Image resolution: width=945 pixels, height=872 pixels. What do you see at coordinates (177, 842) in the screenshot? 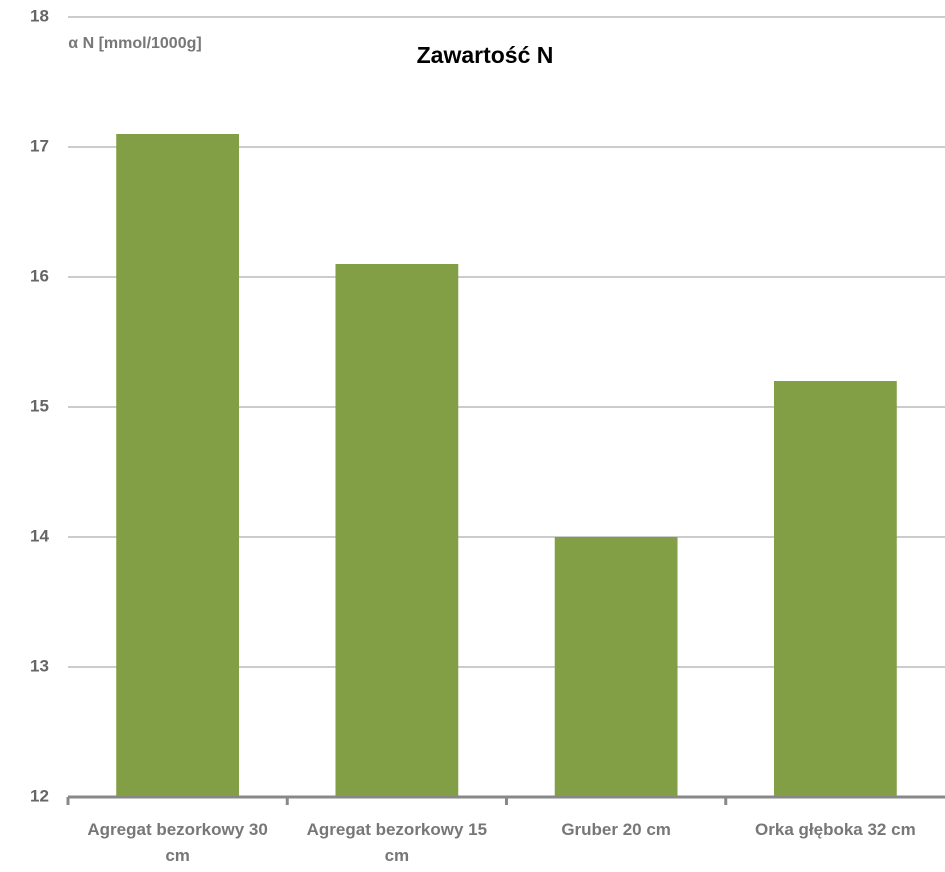
I see `x-tick-label: Agregat bezorkowy 30 cm` at bounding box center [177, 842].